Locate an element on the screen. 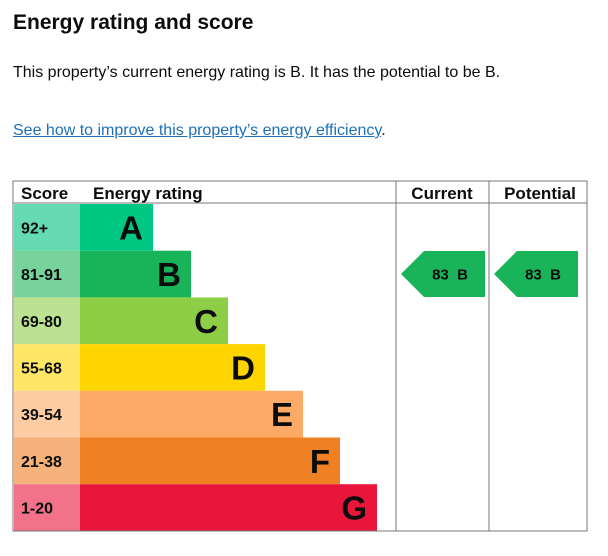 This screenshot has width=608, height=556. score-cell-c is located at coordinates (47, 321).